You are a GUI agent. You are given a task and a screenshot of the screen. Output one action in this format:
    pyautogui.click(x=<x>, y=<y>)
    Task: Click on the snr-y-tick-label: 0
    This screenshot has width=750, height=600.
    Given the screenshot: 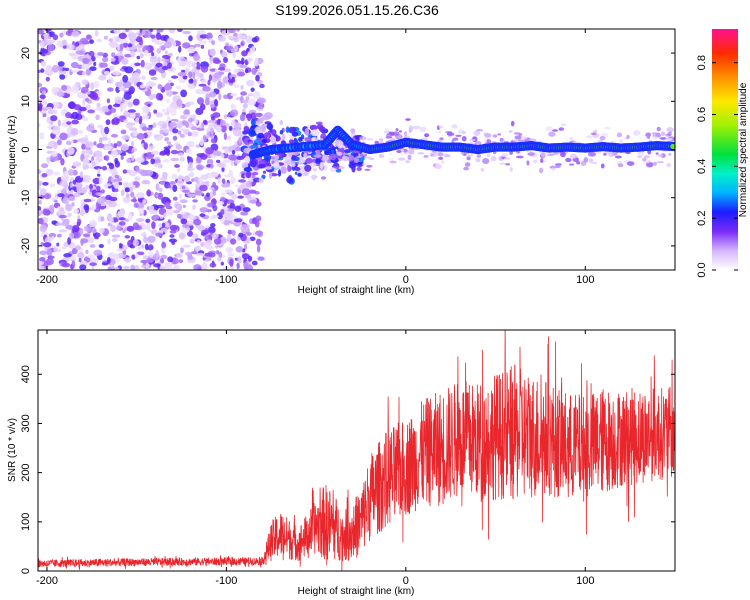 What is the action you would take?
    pyautogui.click(x=26, y=571)
    